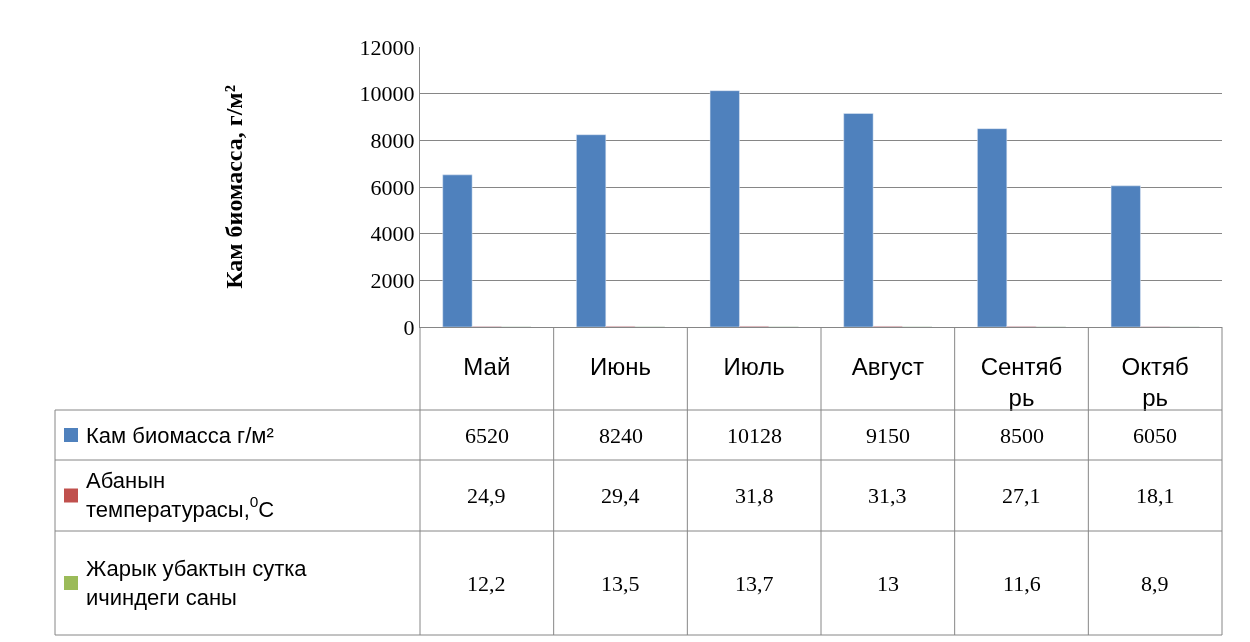 The image size is (1250, 642). What do you see at coordinates (1021, 381) in the screenshot?
I see `x-tick-label: Сентябрь` at bounding box center [1021, 381].